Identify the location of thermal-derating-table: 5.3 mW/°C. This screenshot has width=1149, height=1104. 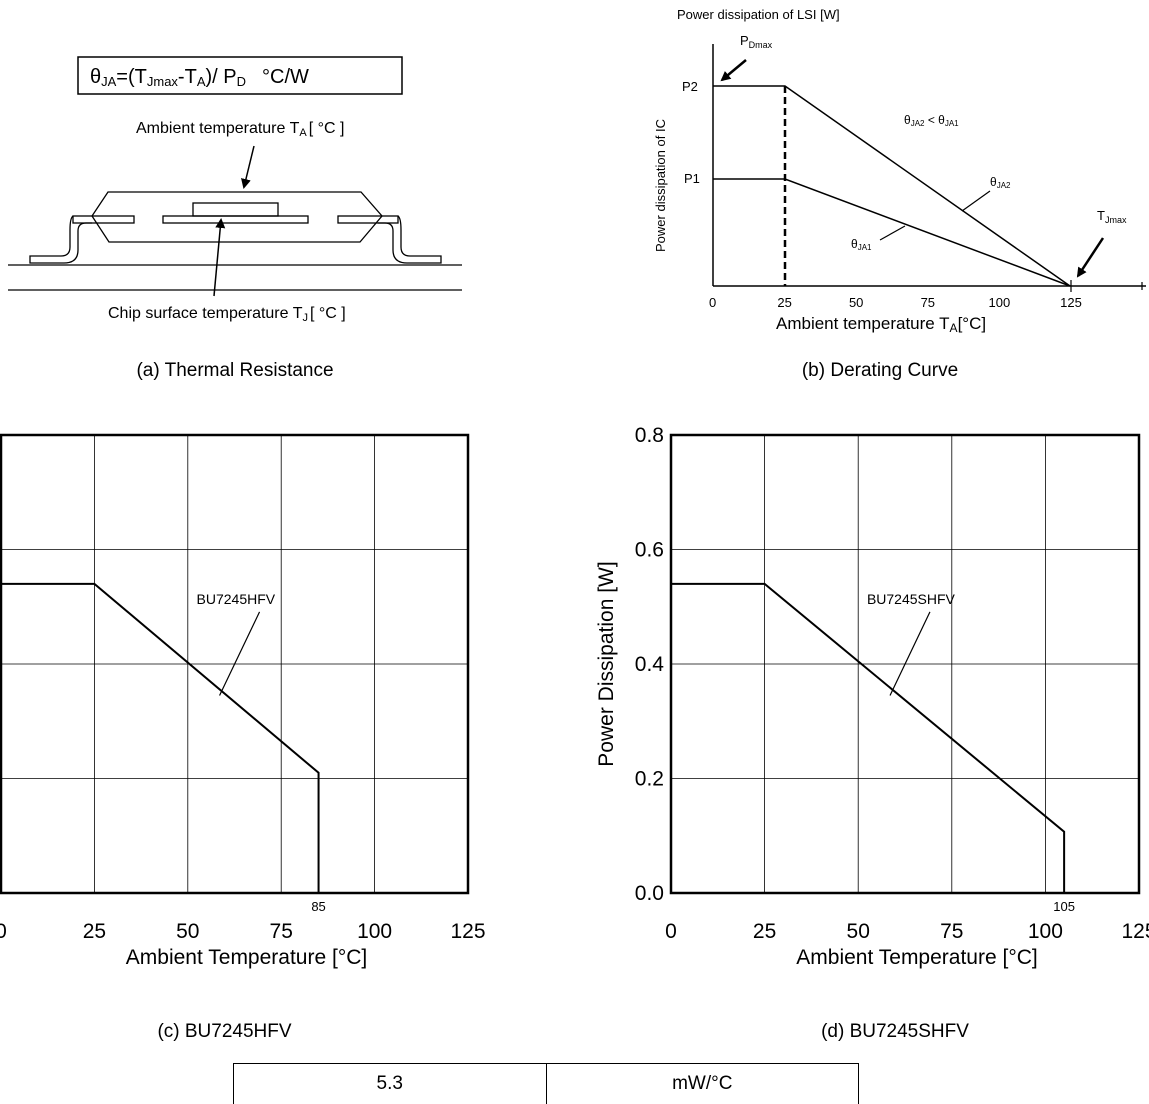
(546, 1083).